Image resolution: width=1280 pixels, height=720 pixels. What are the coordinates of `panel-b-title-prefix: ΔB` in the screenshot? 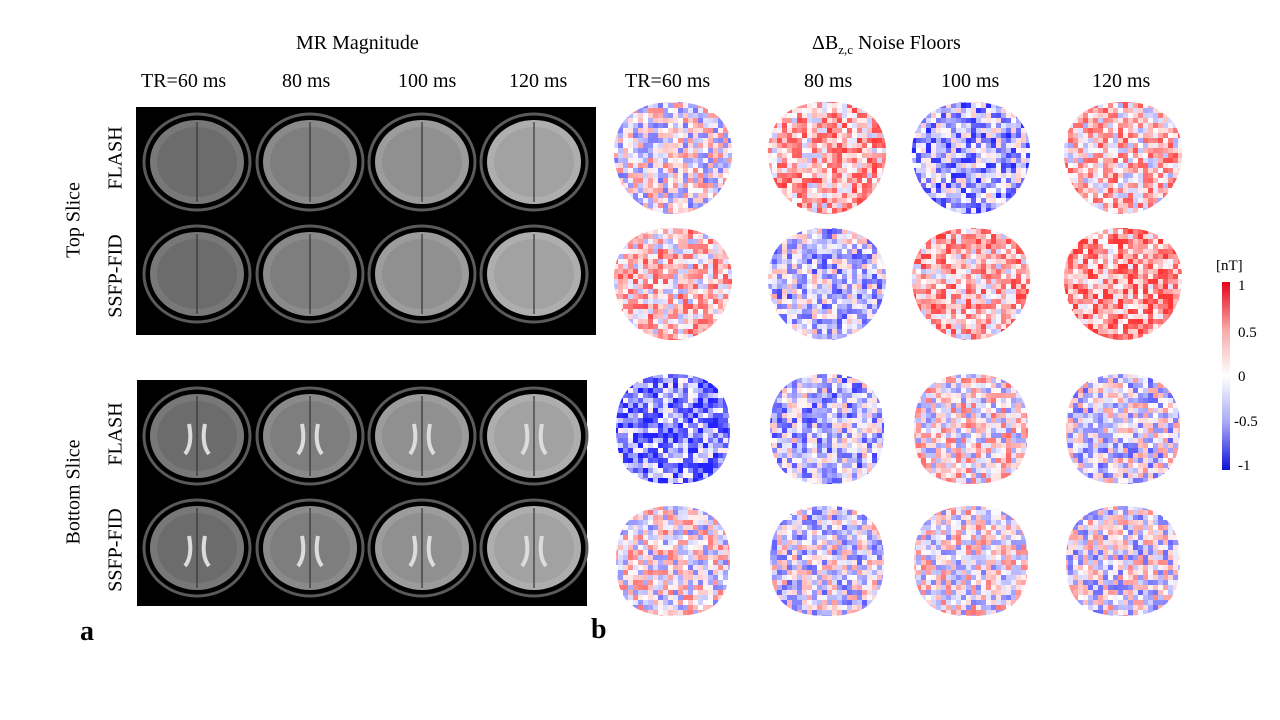 It's located at (825, 43).